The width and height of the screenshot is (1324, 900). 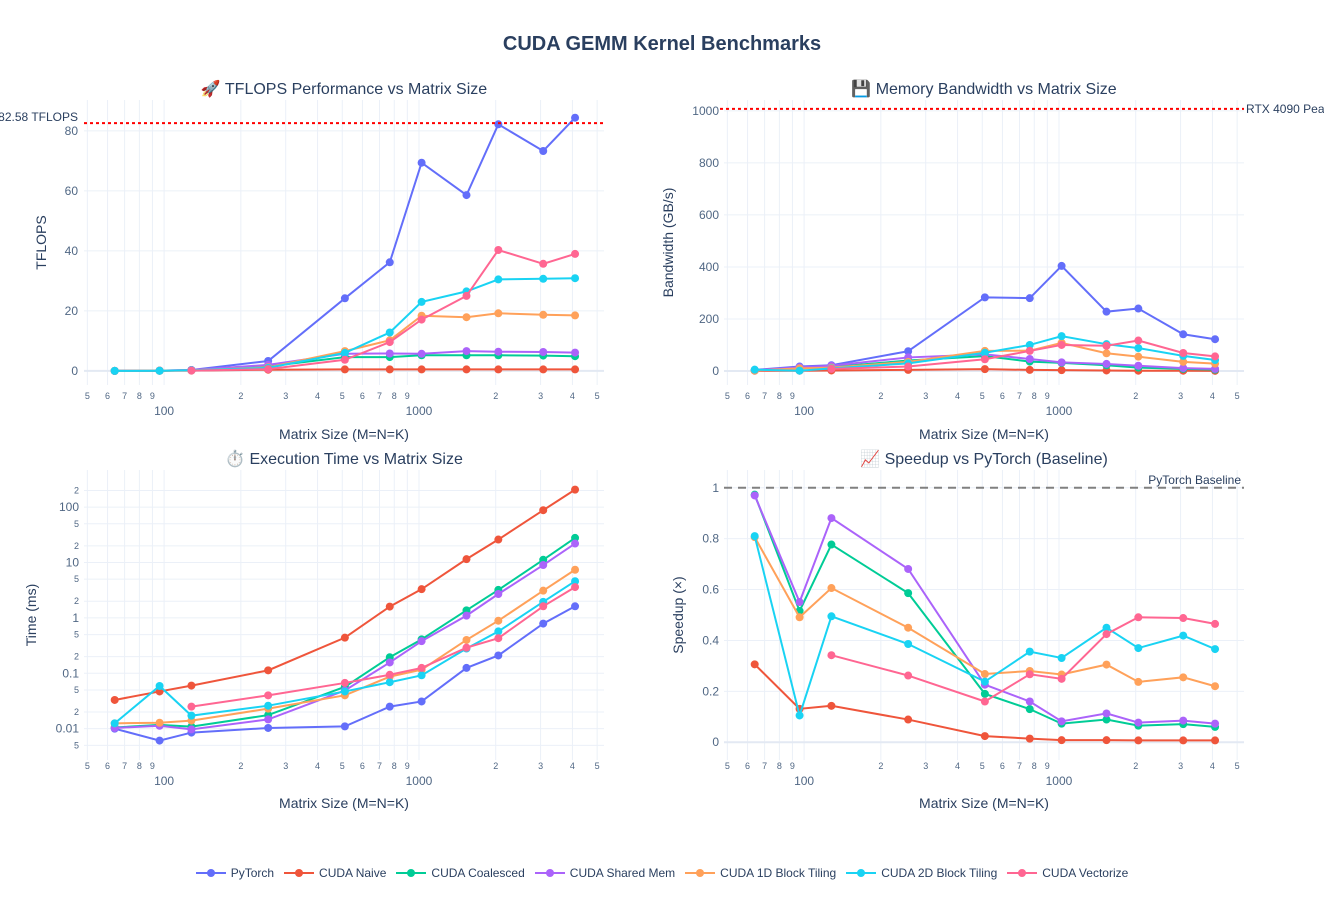 I want to click on y-axis-title: Time (ms), so click(x=31, y=615).